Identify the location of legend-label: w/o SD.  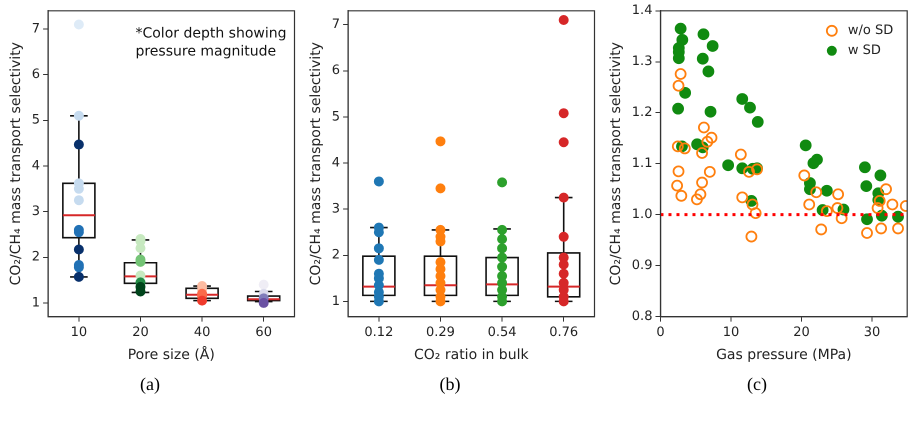
(871, 30).